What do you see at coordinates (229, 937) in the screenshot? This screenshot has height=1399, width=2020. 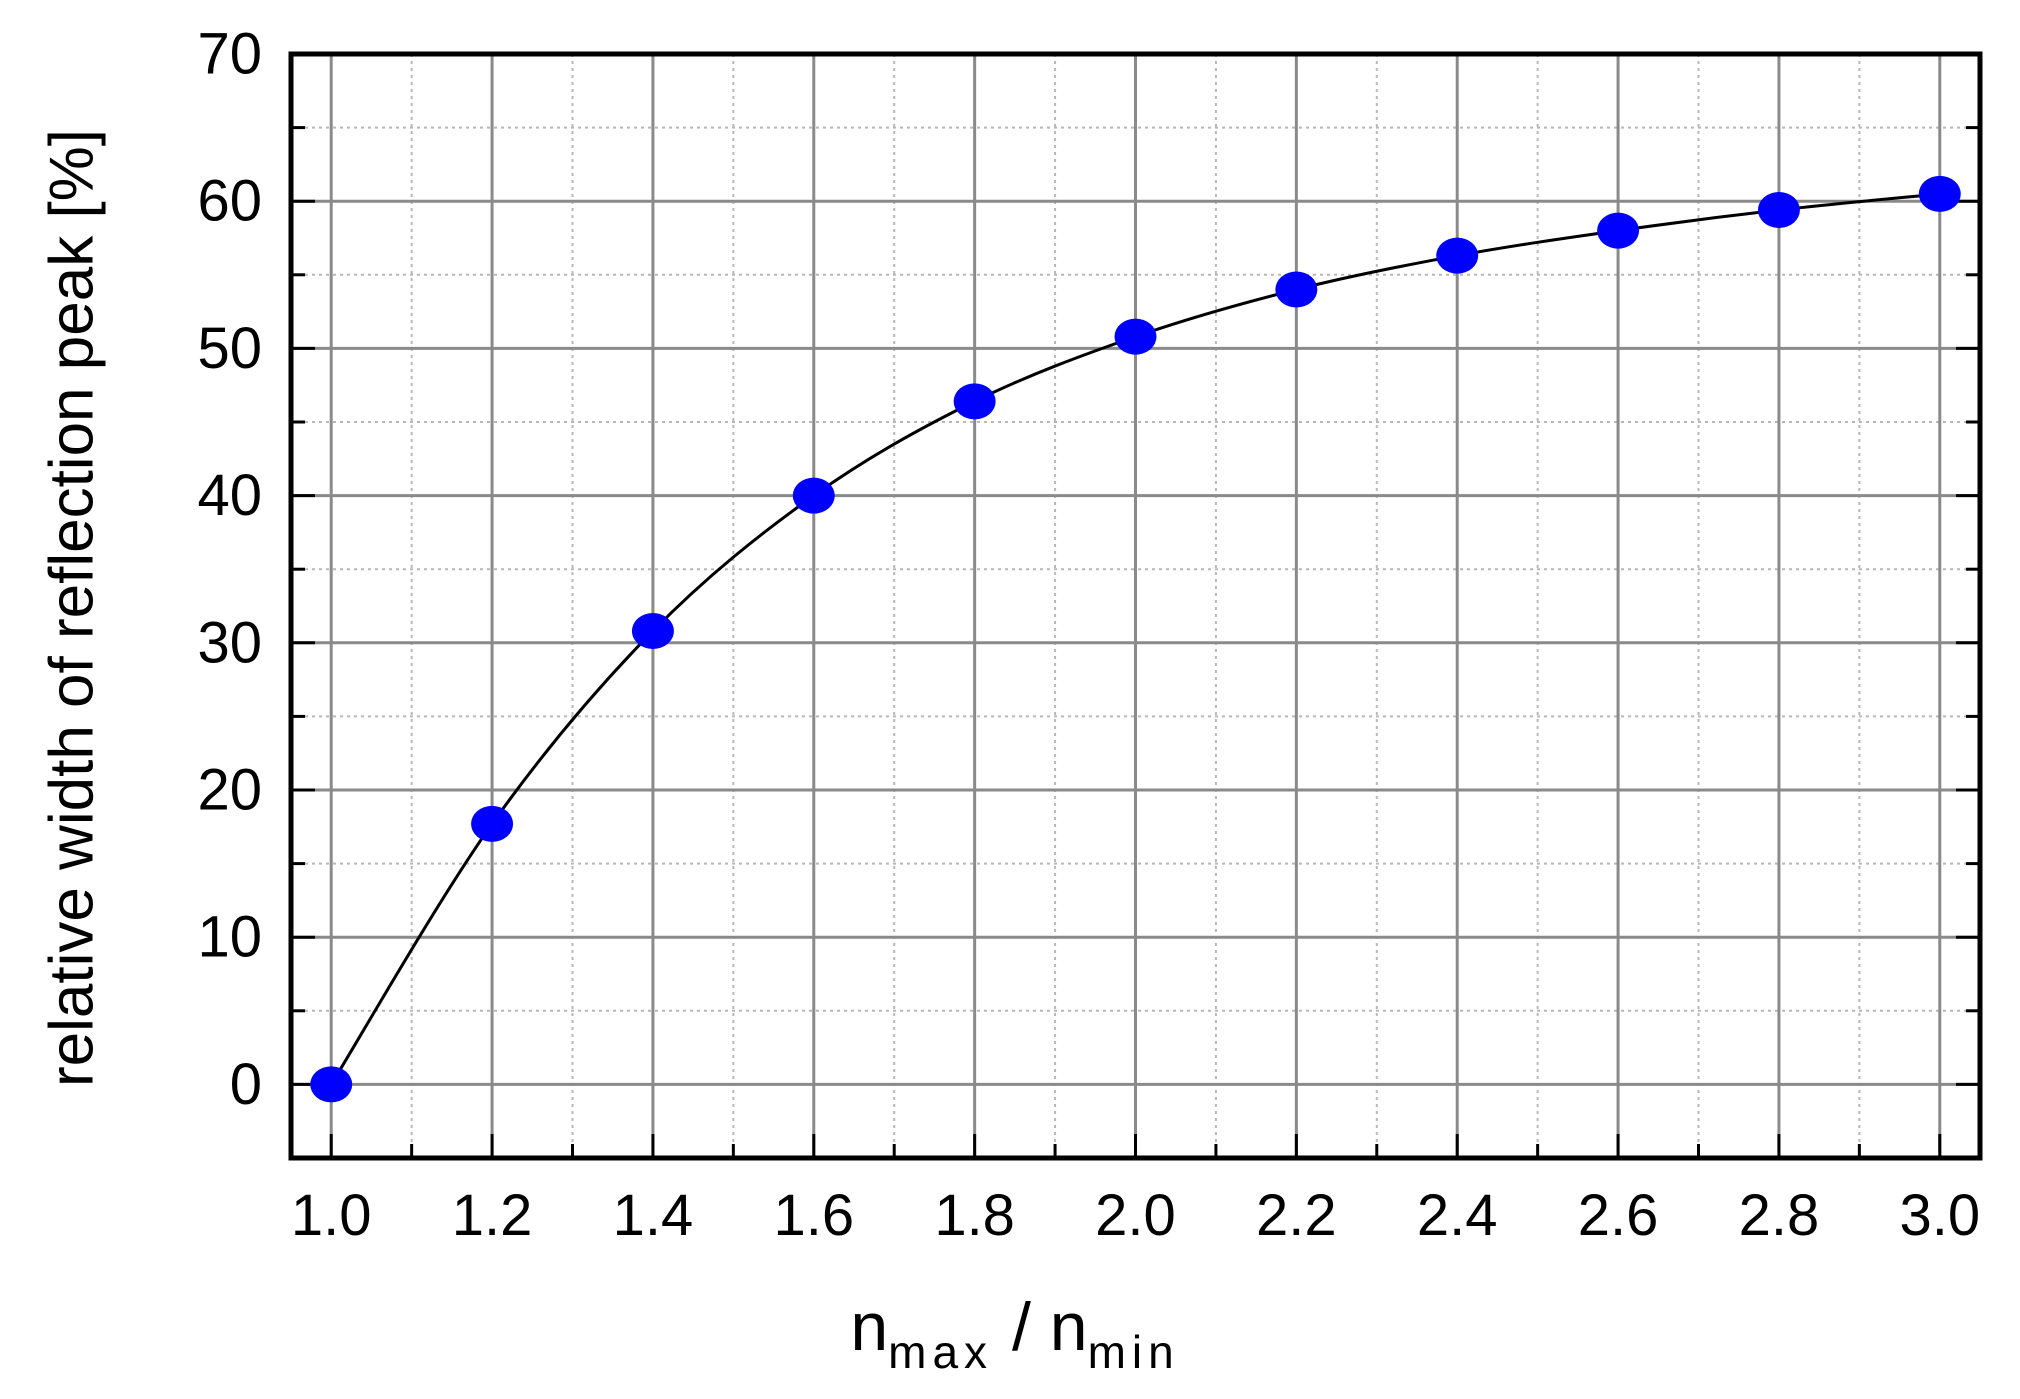 I see `y-tick-label: 10` at bounding box center [229, 937].